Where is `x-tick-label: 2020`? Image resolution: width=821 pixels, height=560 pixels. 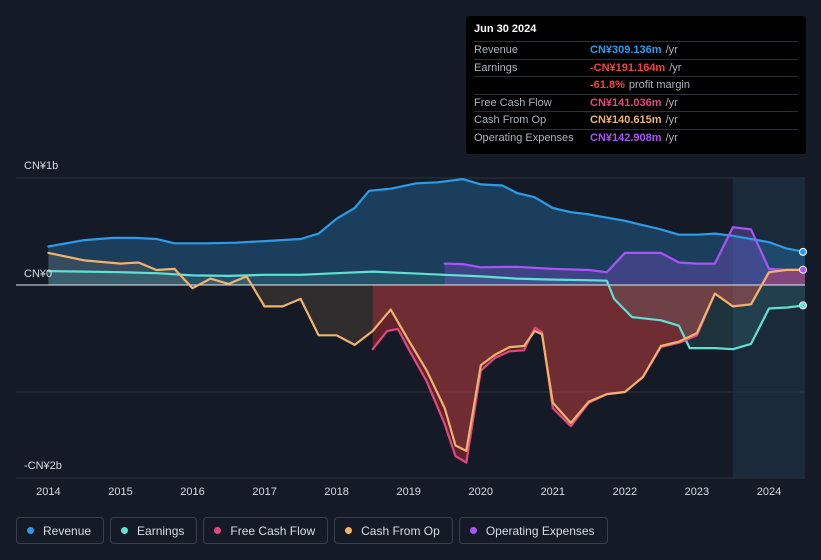 x-tick-label: 2020 is located at coordinates (481, 492).